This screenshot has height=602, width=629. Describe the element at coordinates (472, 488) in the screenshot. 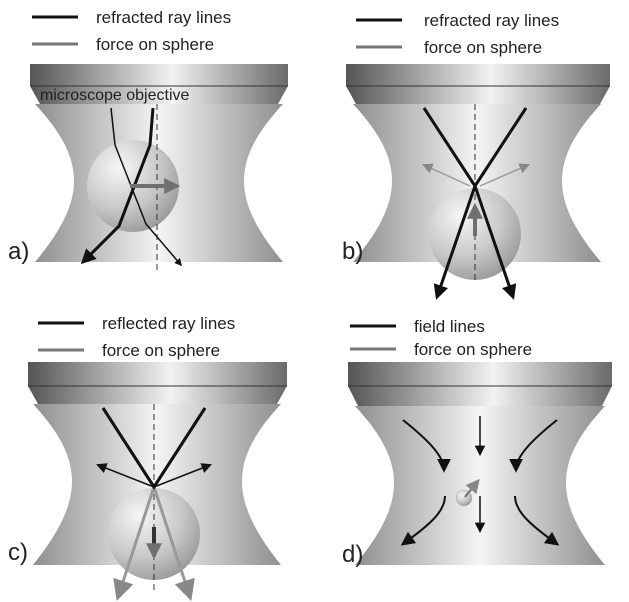

I see `force-arrow` at that location.